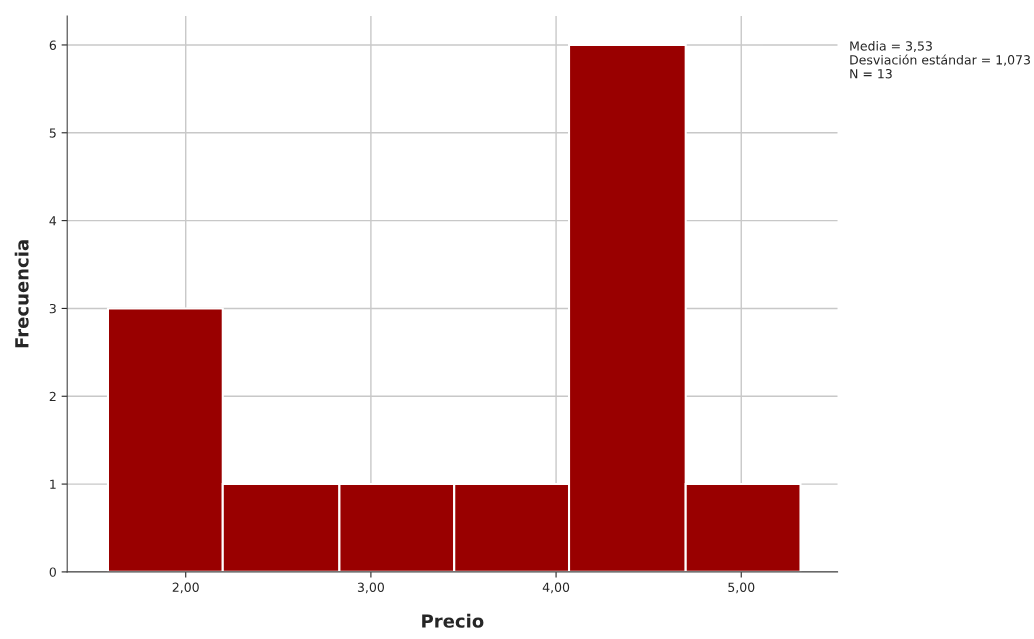 Image resolution: width=1034 pixels, height=639 pixels. Describe the element at coordinates (741, 588) in the screenshot. I see `x-tick-label: 5,00` at that location.